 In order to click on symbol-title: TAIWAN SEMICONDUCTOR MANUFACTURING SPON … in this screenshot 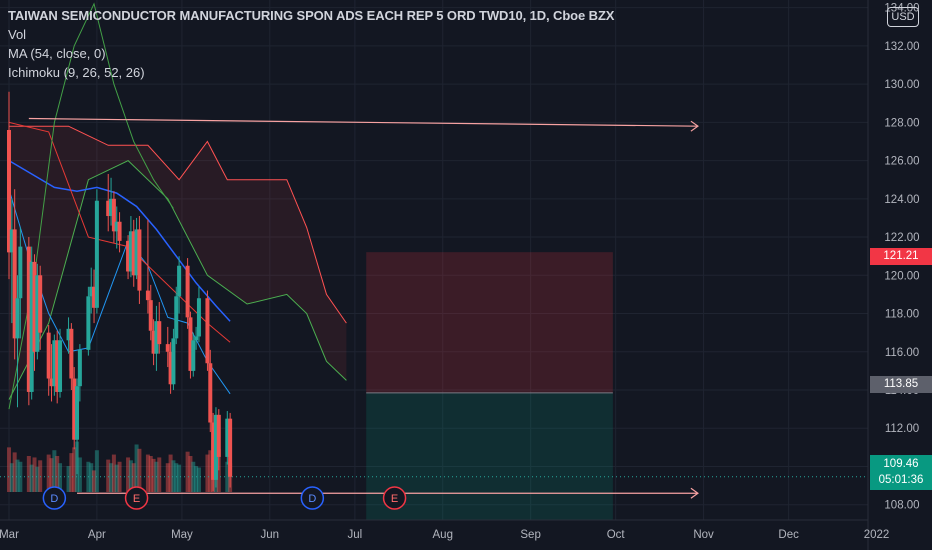, I will do `click(311, 15)`.